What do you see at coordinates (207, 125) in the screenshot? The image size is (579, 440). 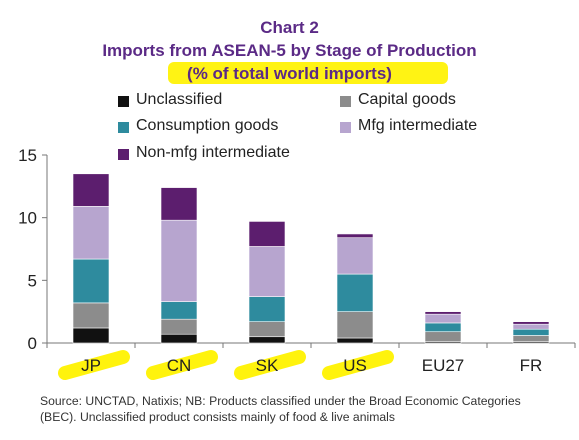 I see `legend-label: Consumption goods` at bounding box center [207, 125].